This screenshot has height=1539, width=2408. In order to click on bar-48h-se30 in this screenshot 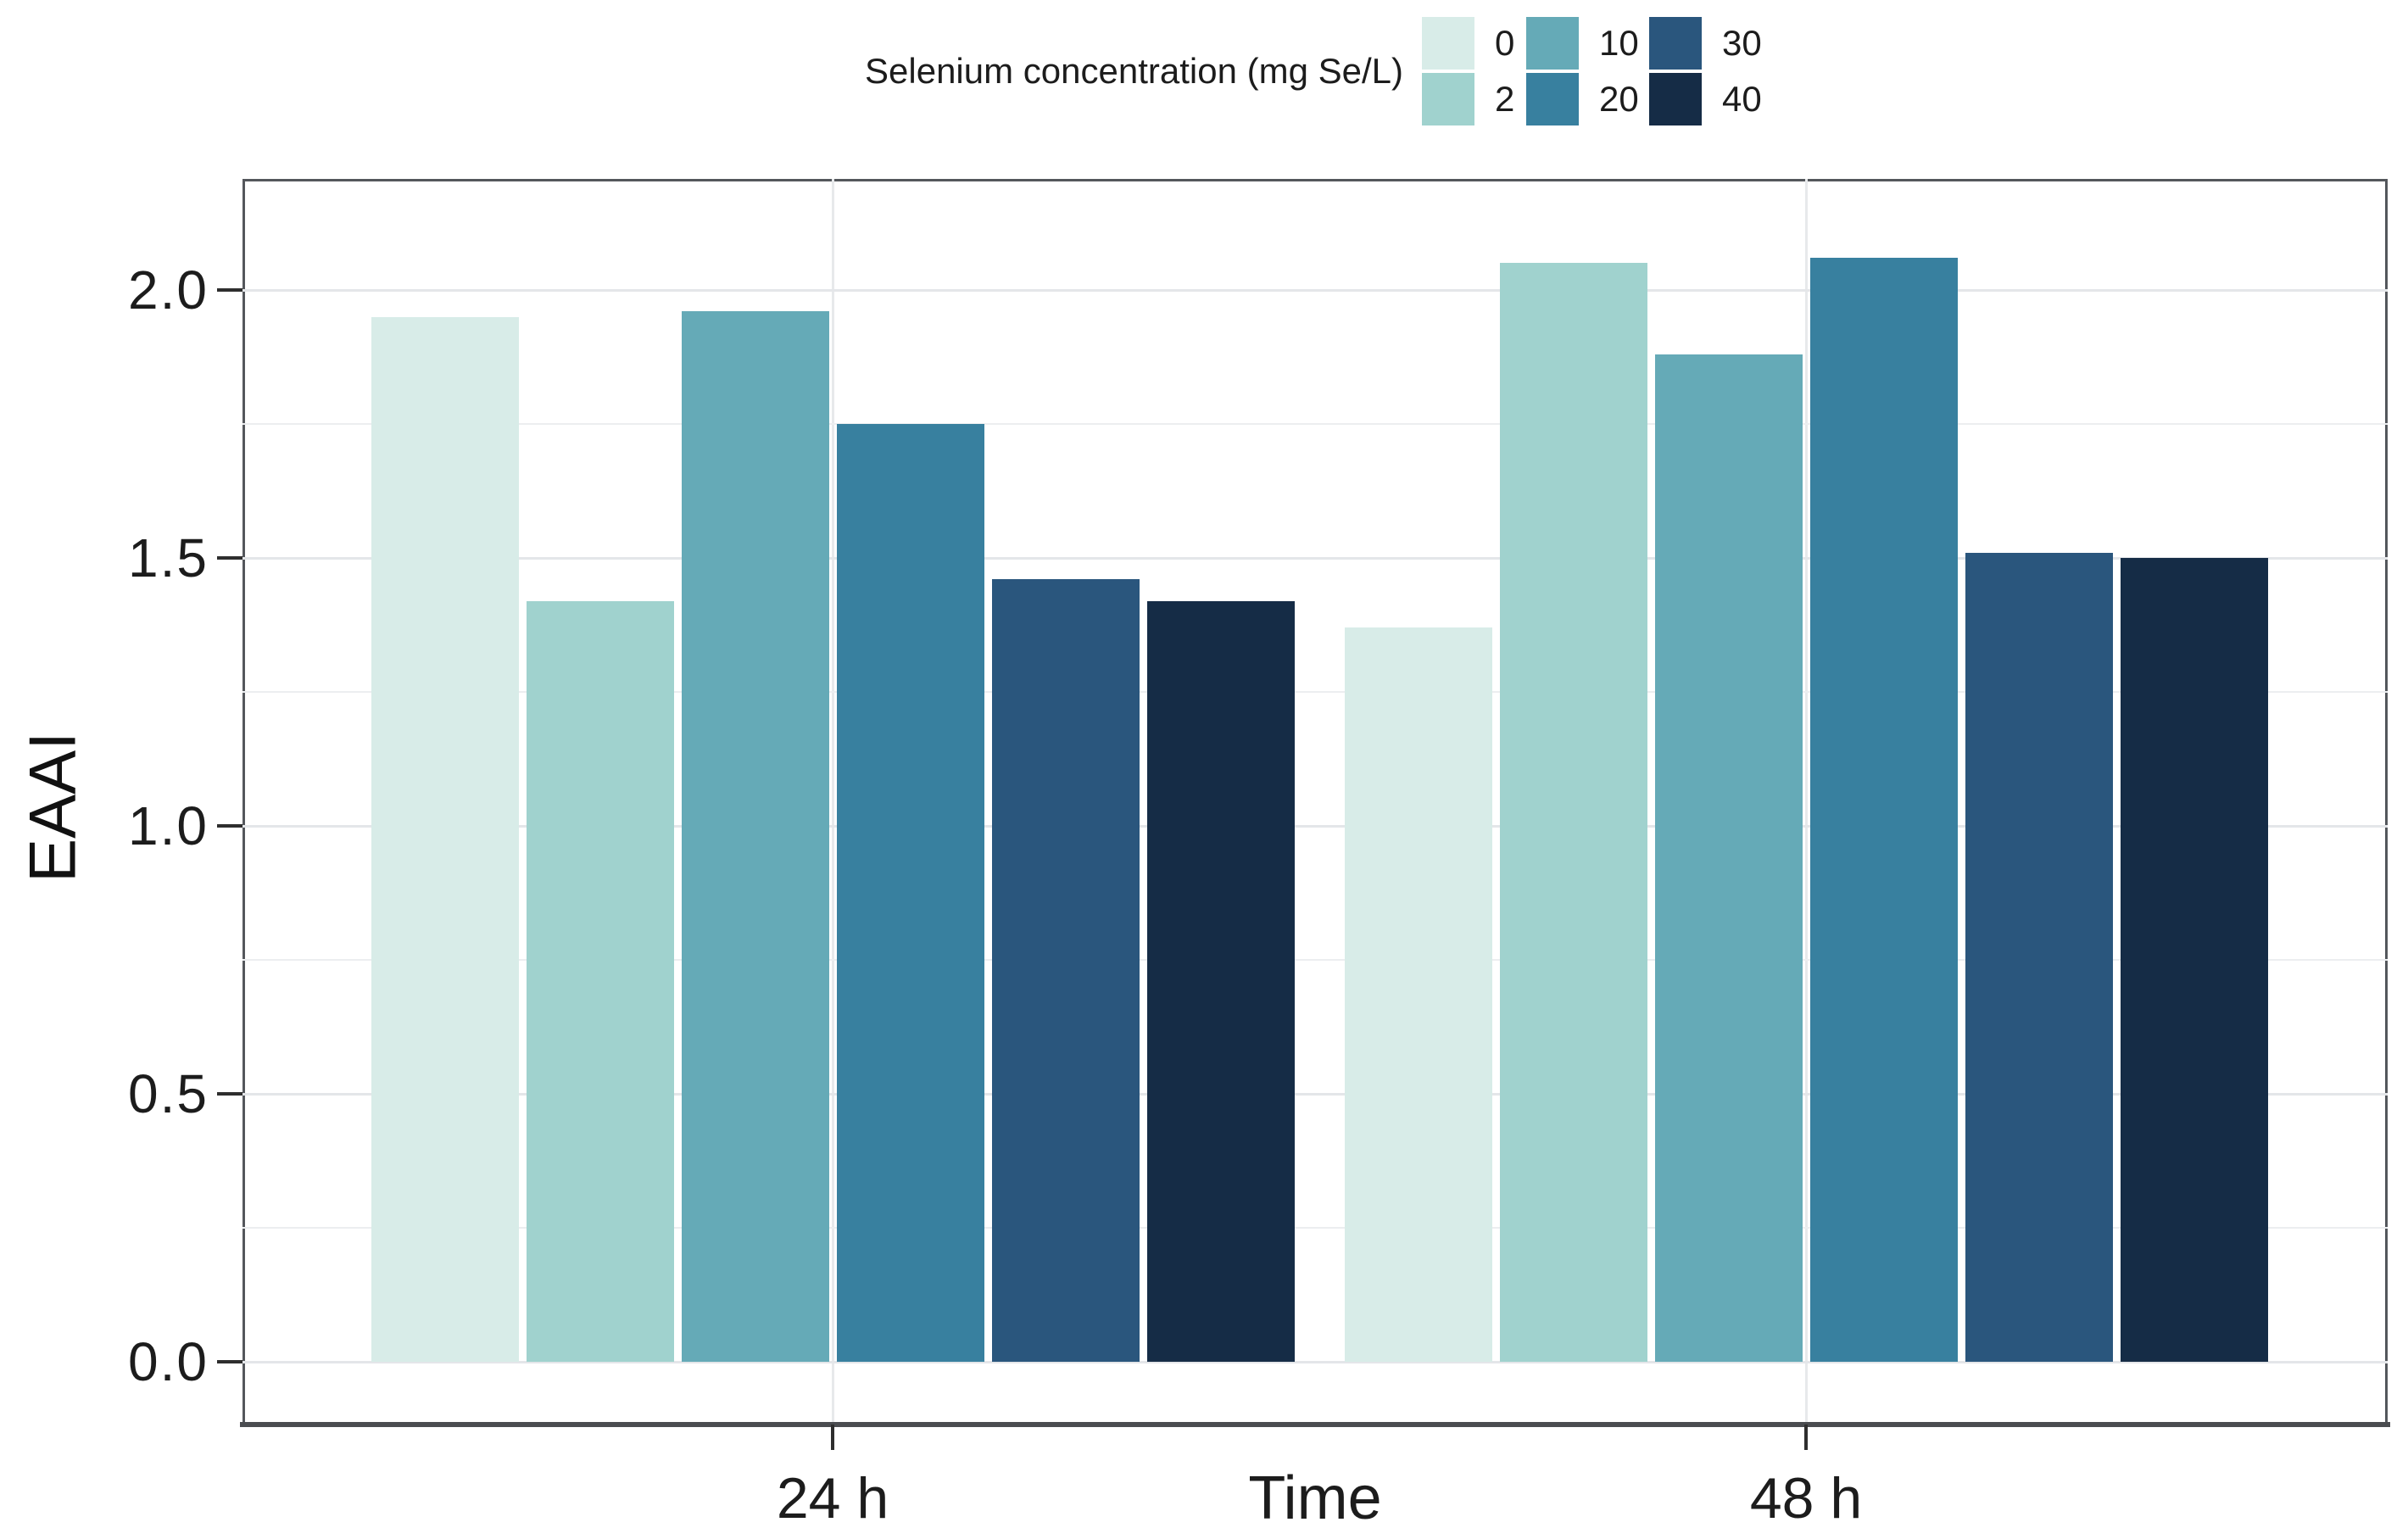, I will do `click(2039, 957)`.